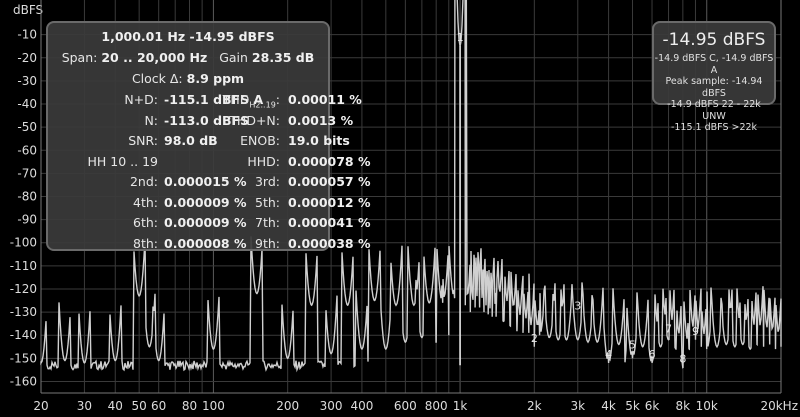 The width and height of the screenshot is (800, 417). I want to click on y-tick-label: -110, so click(23, 266).